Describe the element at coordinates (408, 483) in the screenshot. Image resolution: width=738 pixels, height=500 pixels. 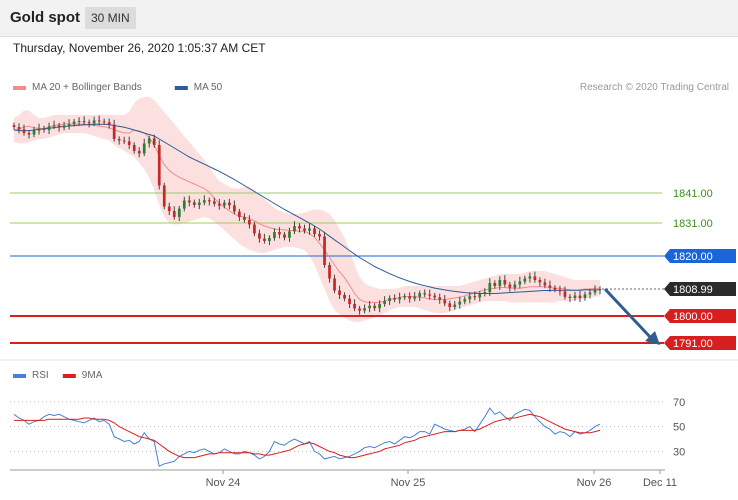
I see `x-tick-label-1: Nov 25` at that location.